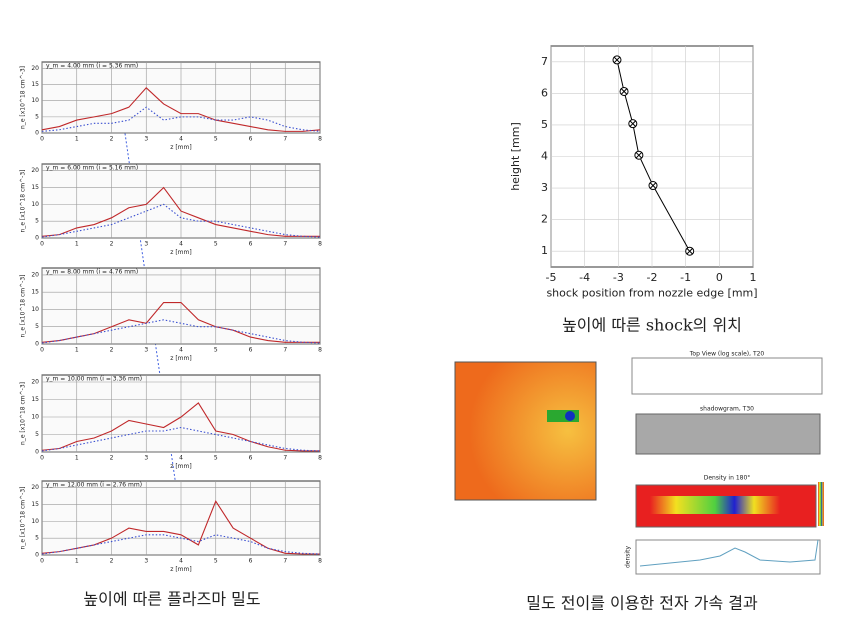 The height and width of the screenshot is (617, 853). Describe the element at coordinates (544, 219) in the screenshot. I see `y-tick-label: 2` at that location.